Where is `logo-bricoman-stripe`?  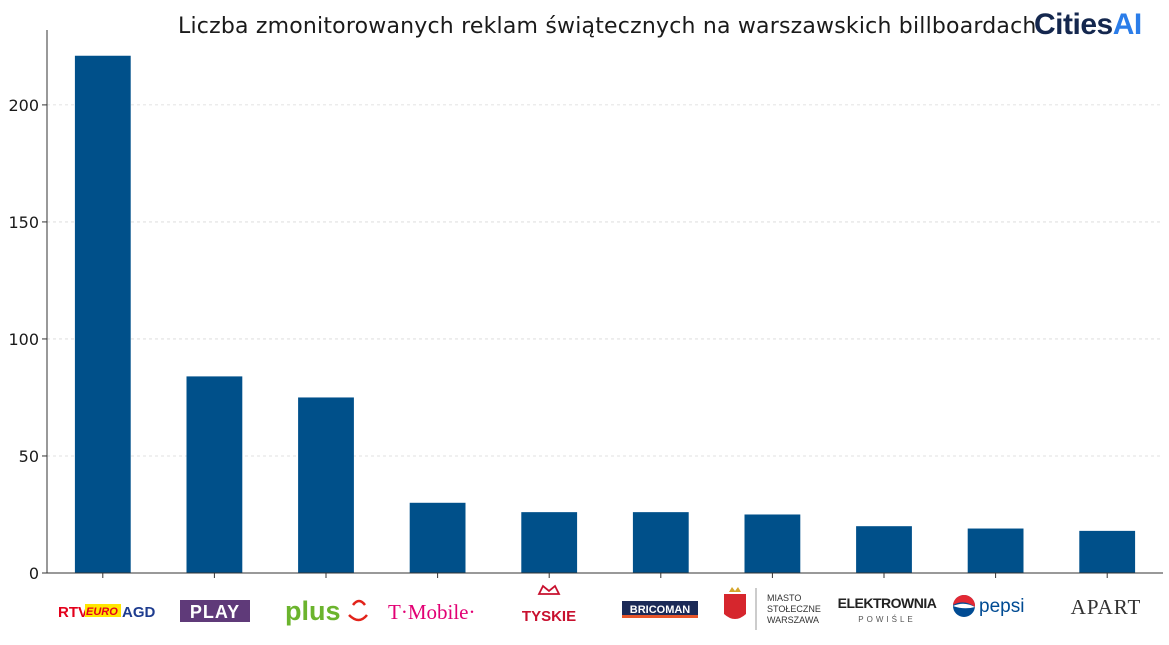
logo-bricoman-stripe is located at coordinates (660, 616).